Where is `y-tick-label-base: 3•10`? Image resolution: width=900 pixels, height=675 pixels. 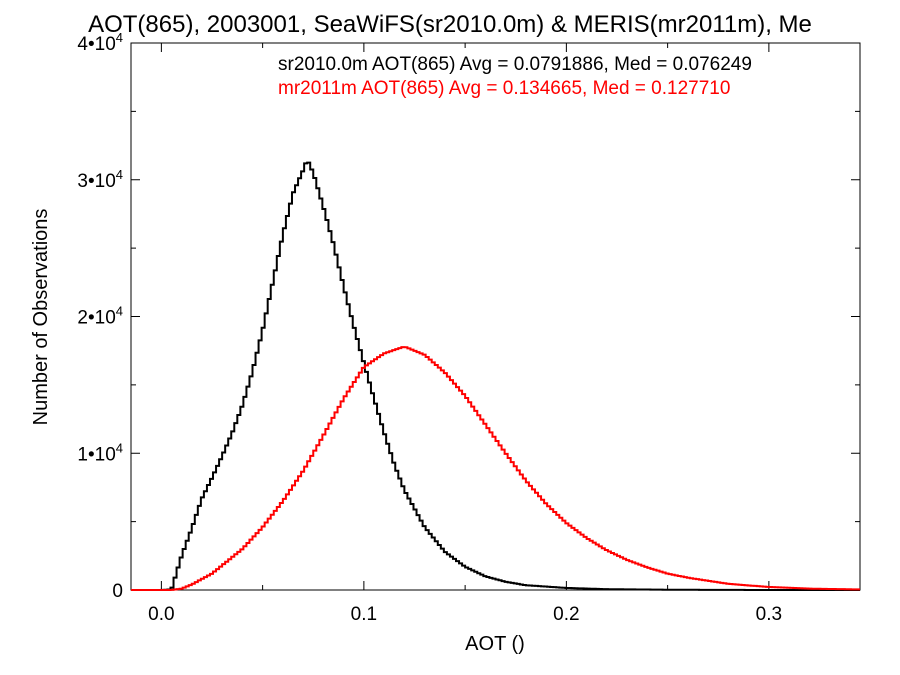
y-tick-label-base: 3•10 is located at coordinates (96, 181).